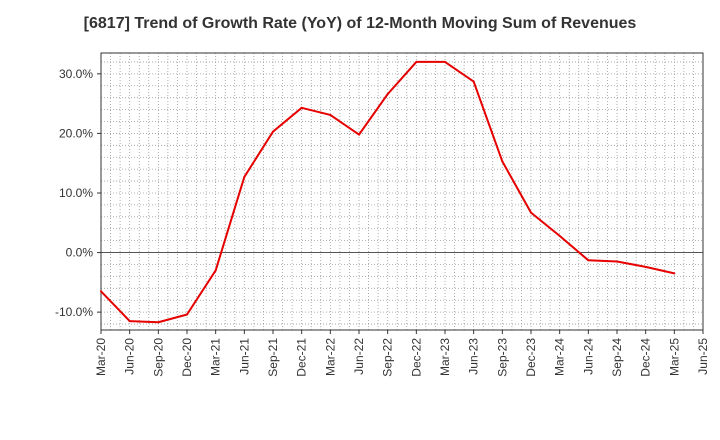 The height and width of the screenshot is (440, 720). Describe the element at coordinates (703, 356) in the screenshot. I see `x-tick-label: Jun-25` at that location.